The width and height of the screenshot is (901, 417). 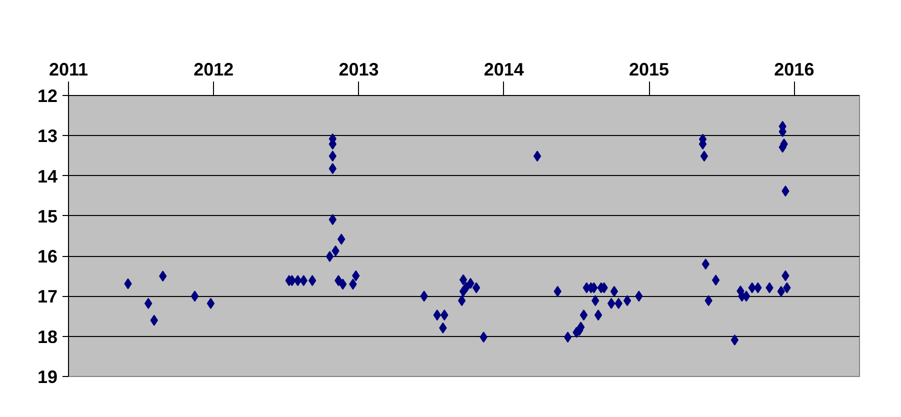 I want to click on x-tick-label: 2012, so click(x=214, y=70).